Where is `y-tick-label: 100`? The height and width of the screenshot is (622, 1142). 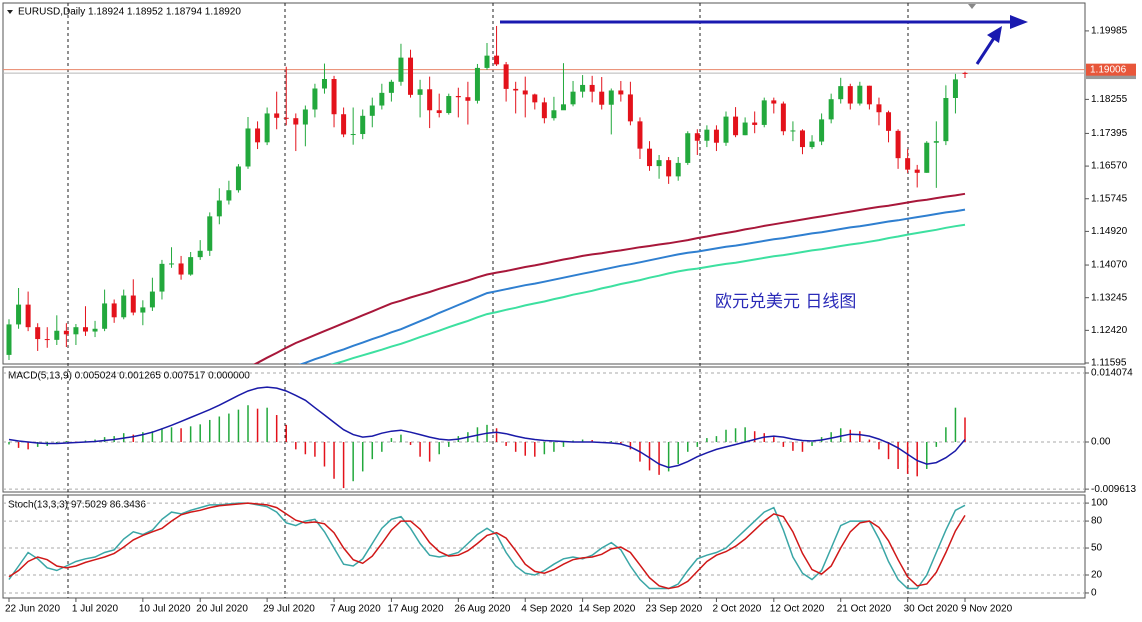 y-tick-label: 100 is located at coordinates (1099, 503).